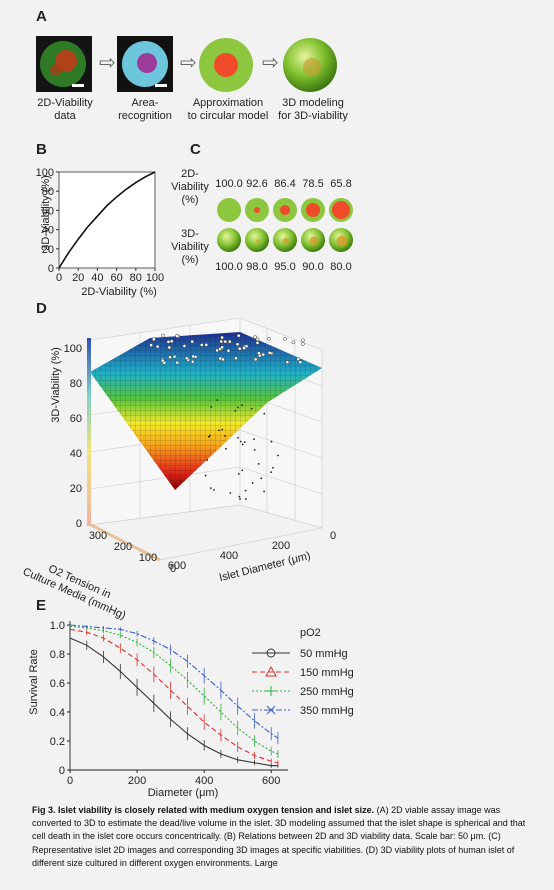  What do you see at coordinates (41, 16) in the screenshot?
I see `panel-a-letter: A` at bounding box center [41, 16].